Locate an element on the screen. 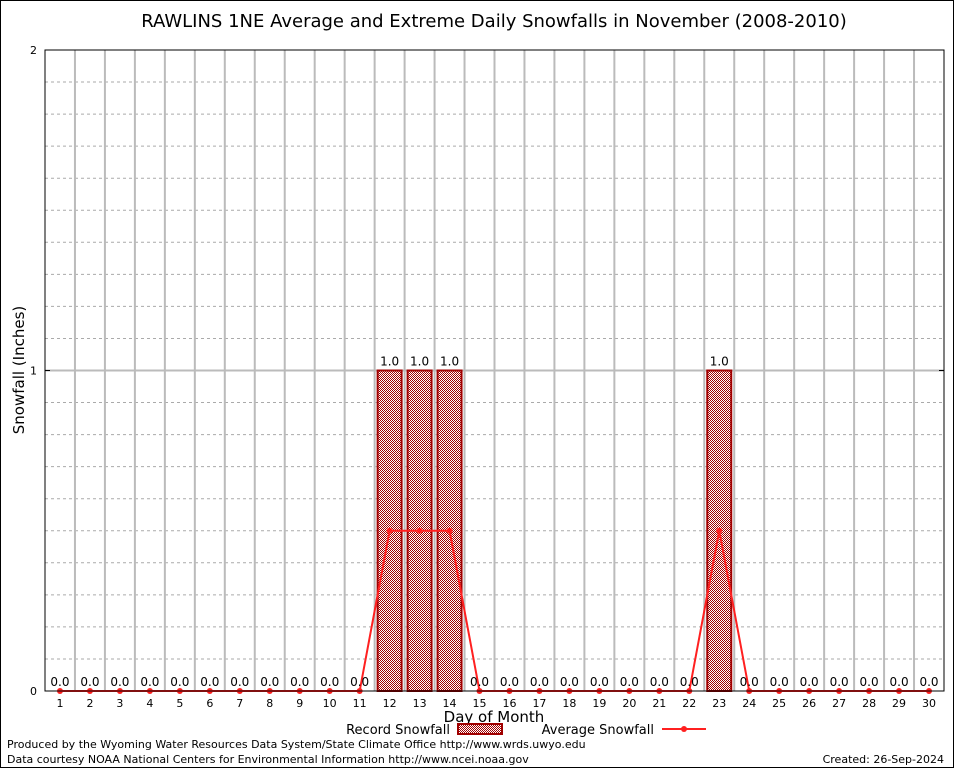 The image size is (954, 768). x-tick-label: 1 is located at coordinates (59, 703).